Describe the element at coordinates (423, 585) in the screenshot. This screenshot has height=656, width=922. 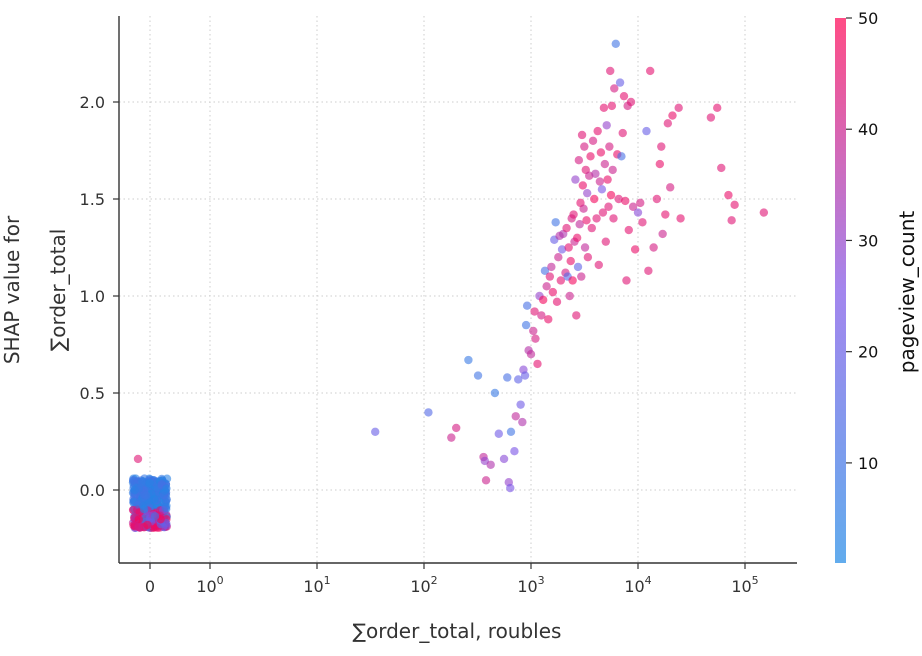
I see `x-tick-label: 10²` at that location.